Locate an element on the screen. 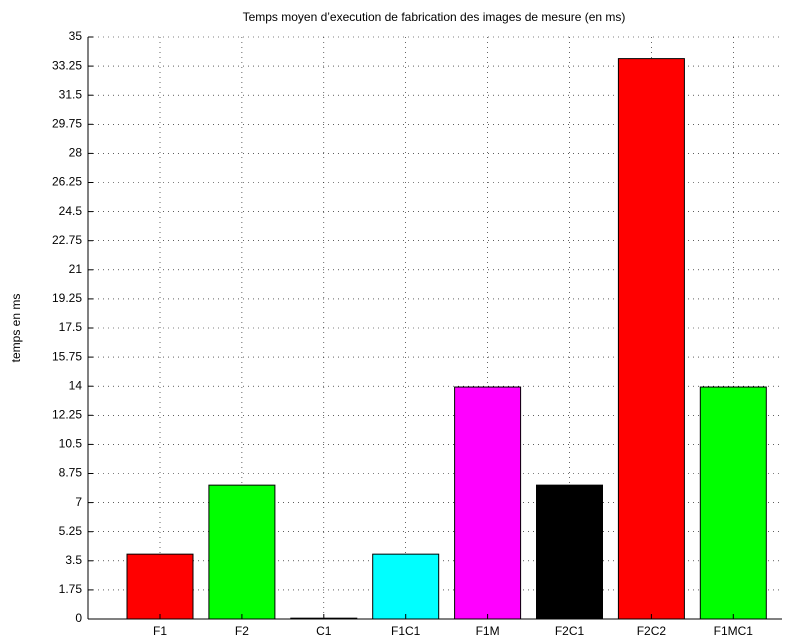  x-tick-label: F1C1 is located at coordinates (406, 631).